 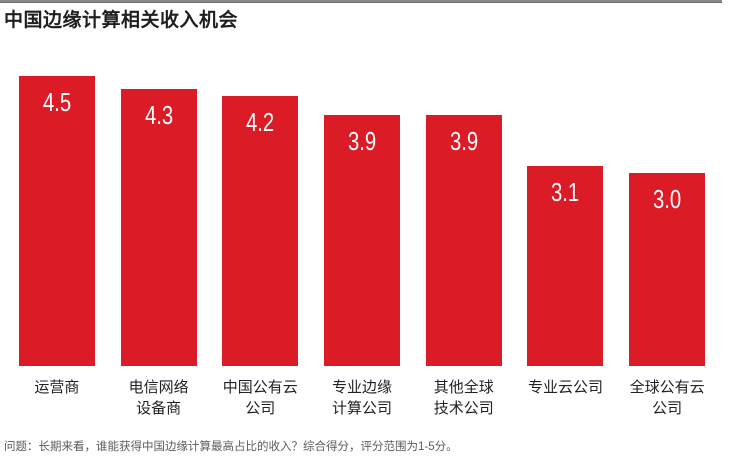 I want to click on category-label: 专业云公司, so click(x=566, y=387).